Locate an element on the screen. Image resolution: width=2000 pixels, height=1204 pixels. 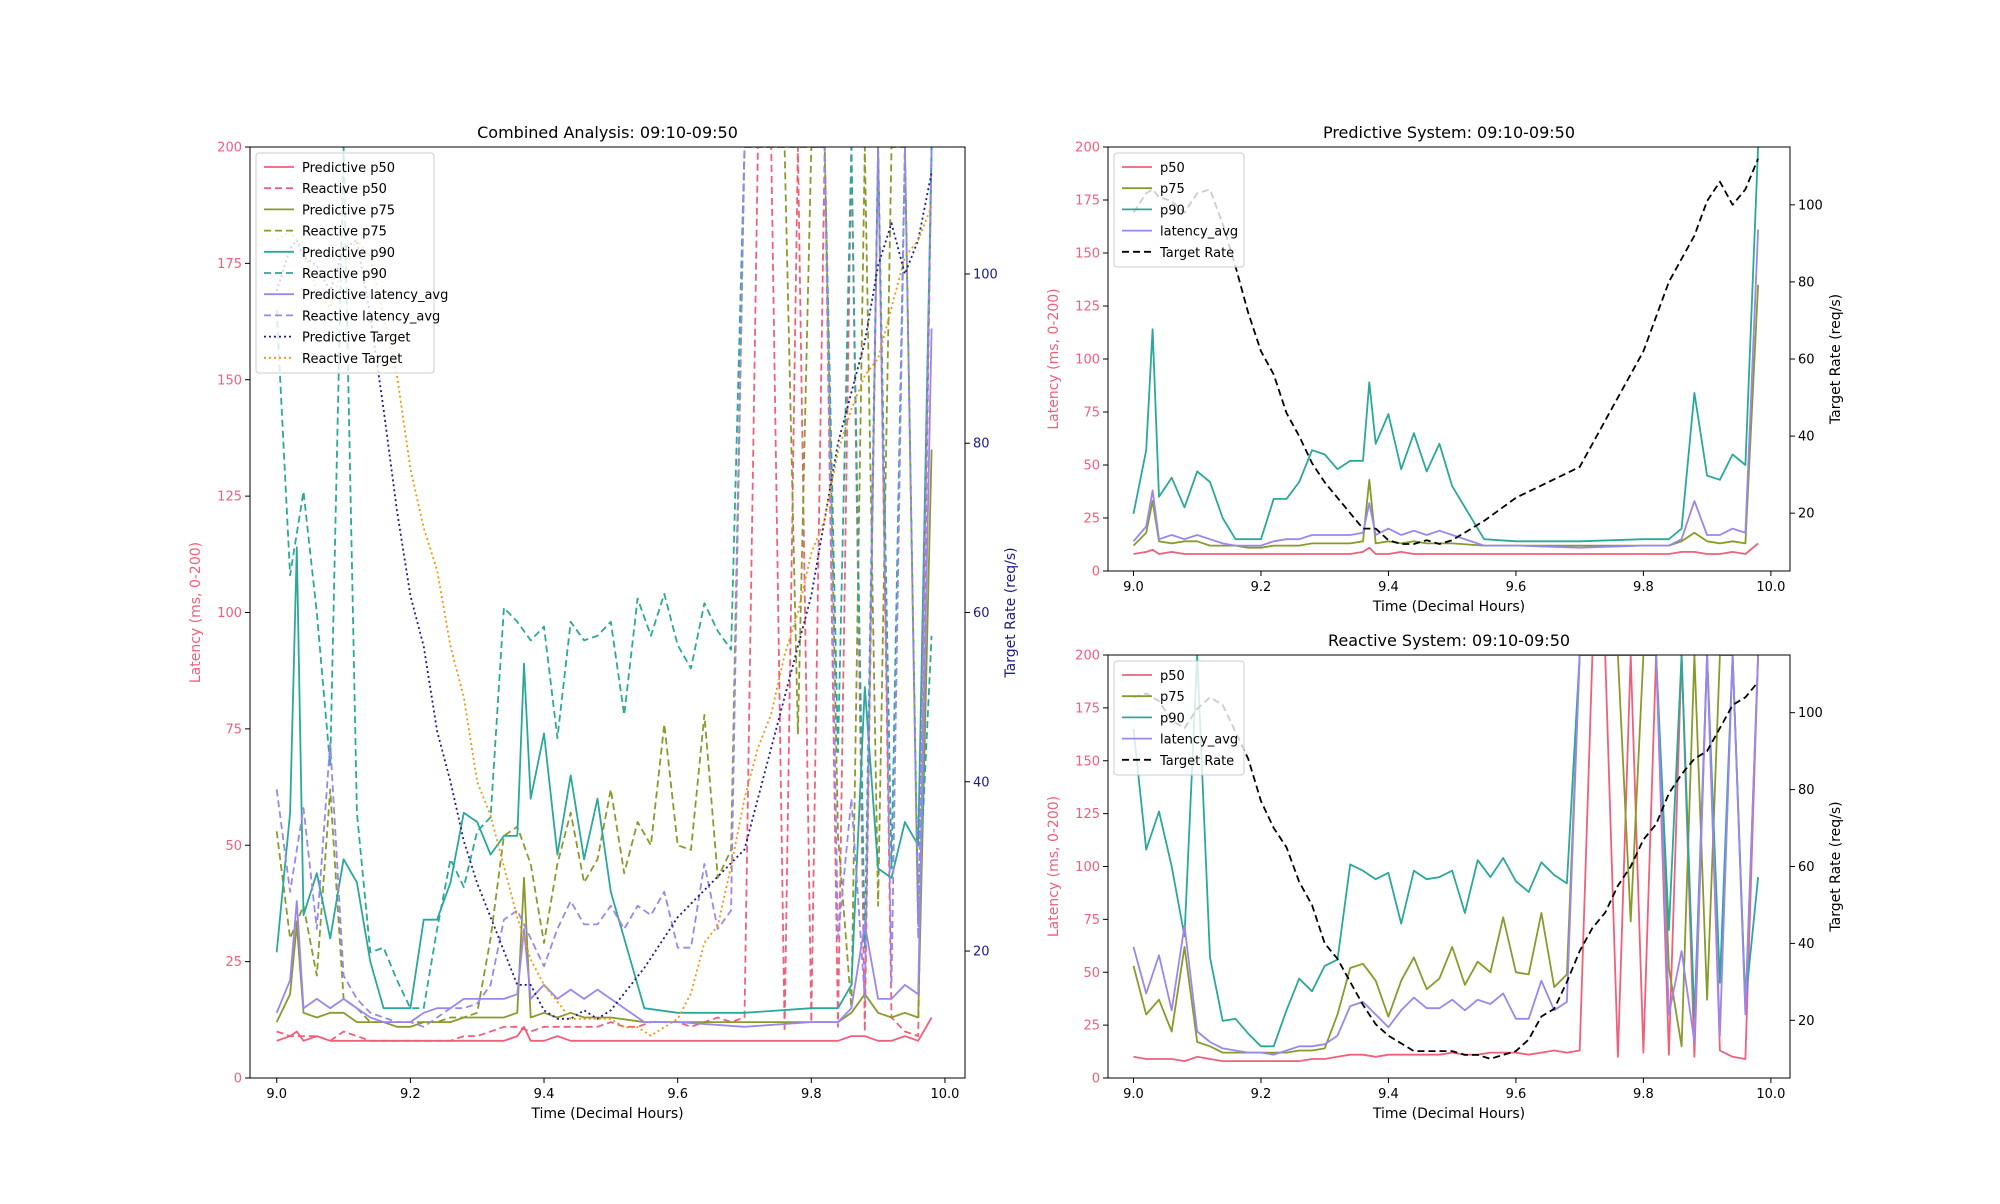
legend-label: Predictive latency_avg is located at coordinates (375, 295).